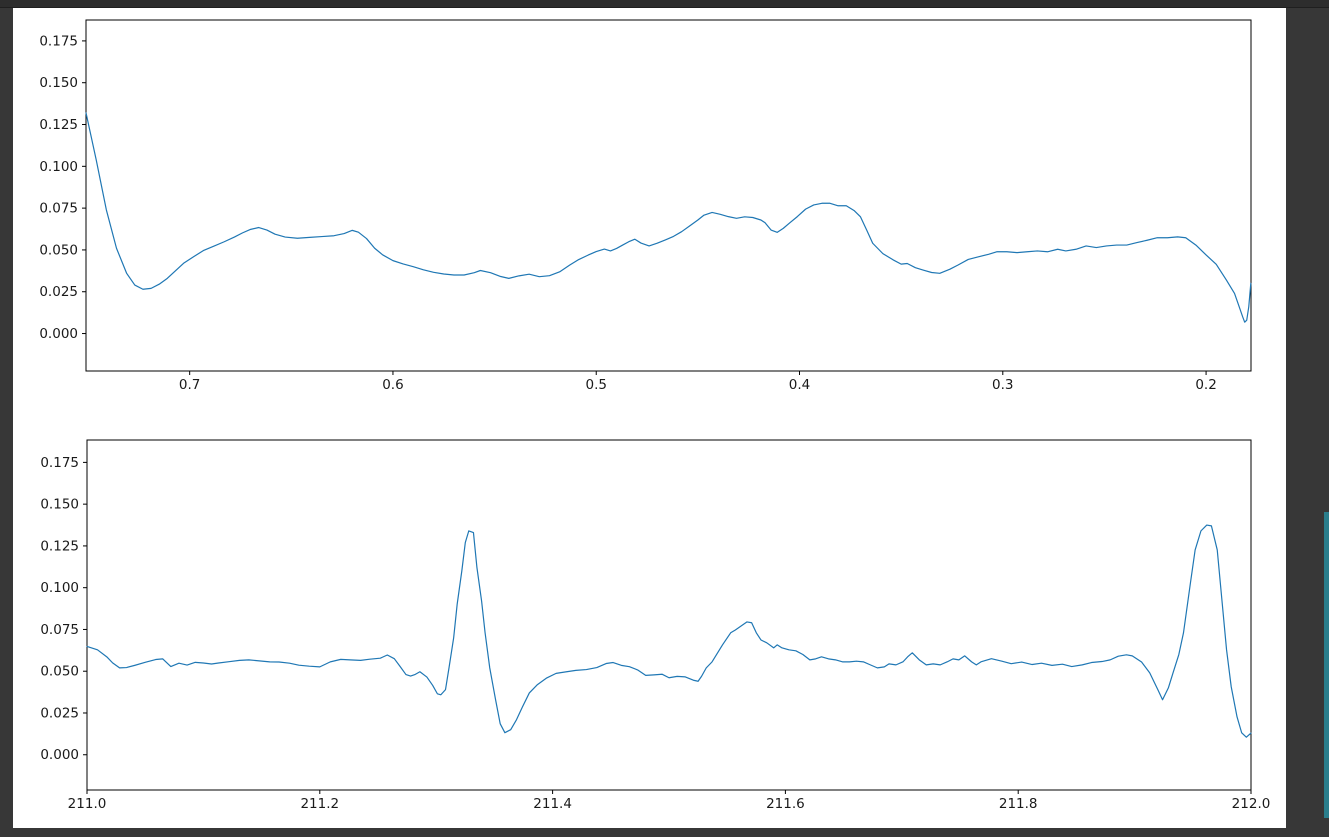  I want to click on x-tick-label: 0.4, so click(799, 385).